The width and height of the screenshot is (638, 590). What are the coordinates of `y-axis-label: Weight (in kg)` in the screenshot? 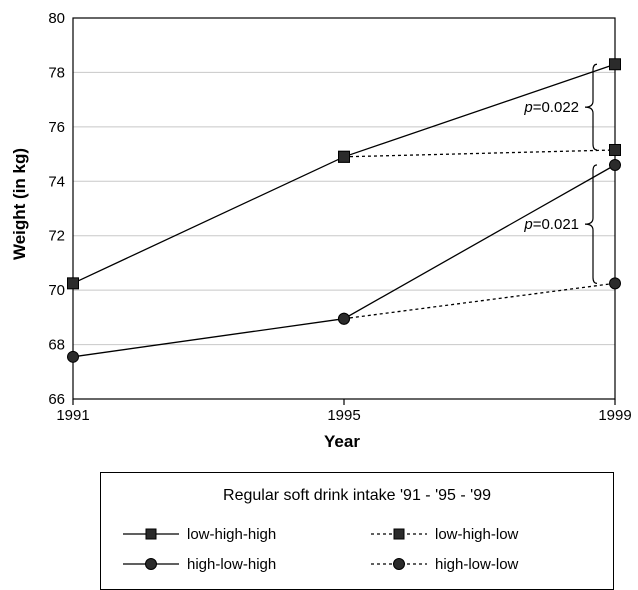 It's located at (19, 204).